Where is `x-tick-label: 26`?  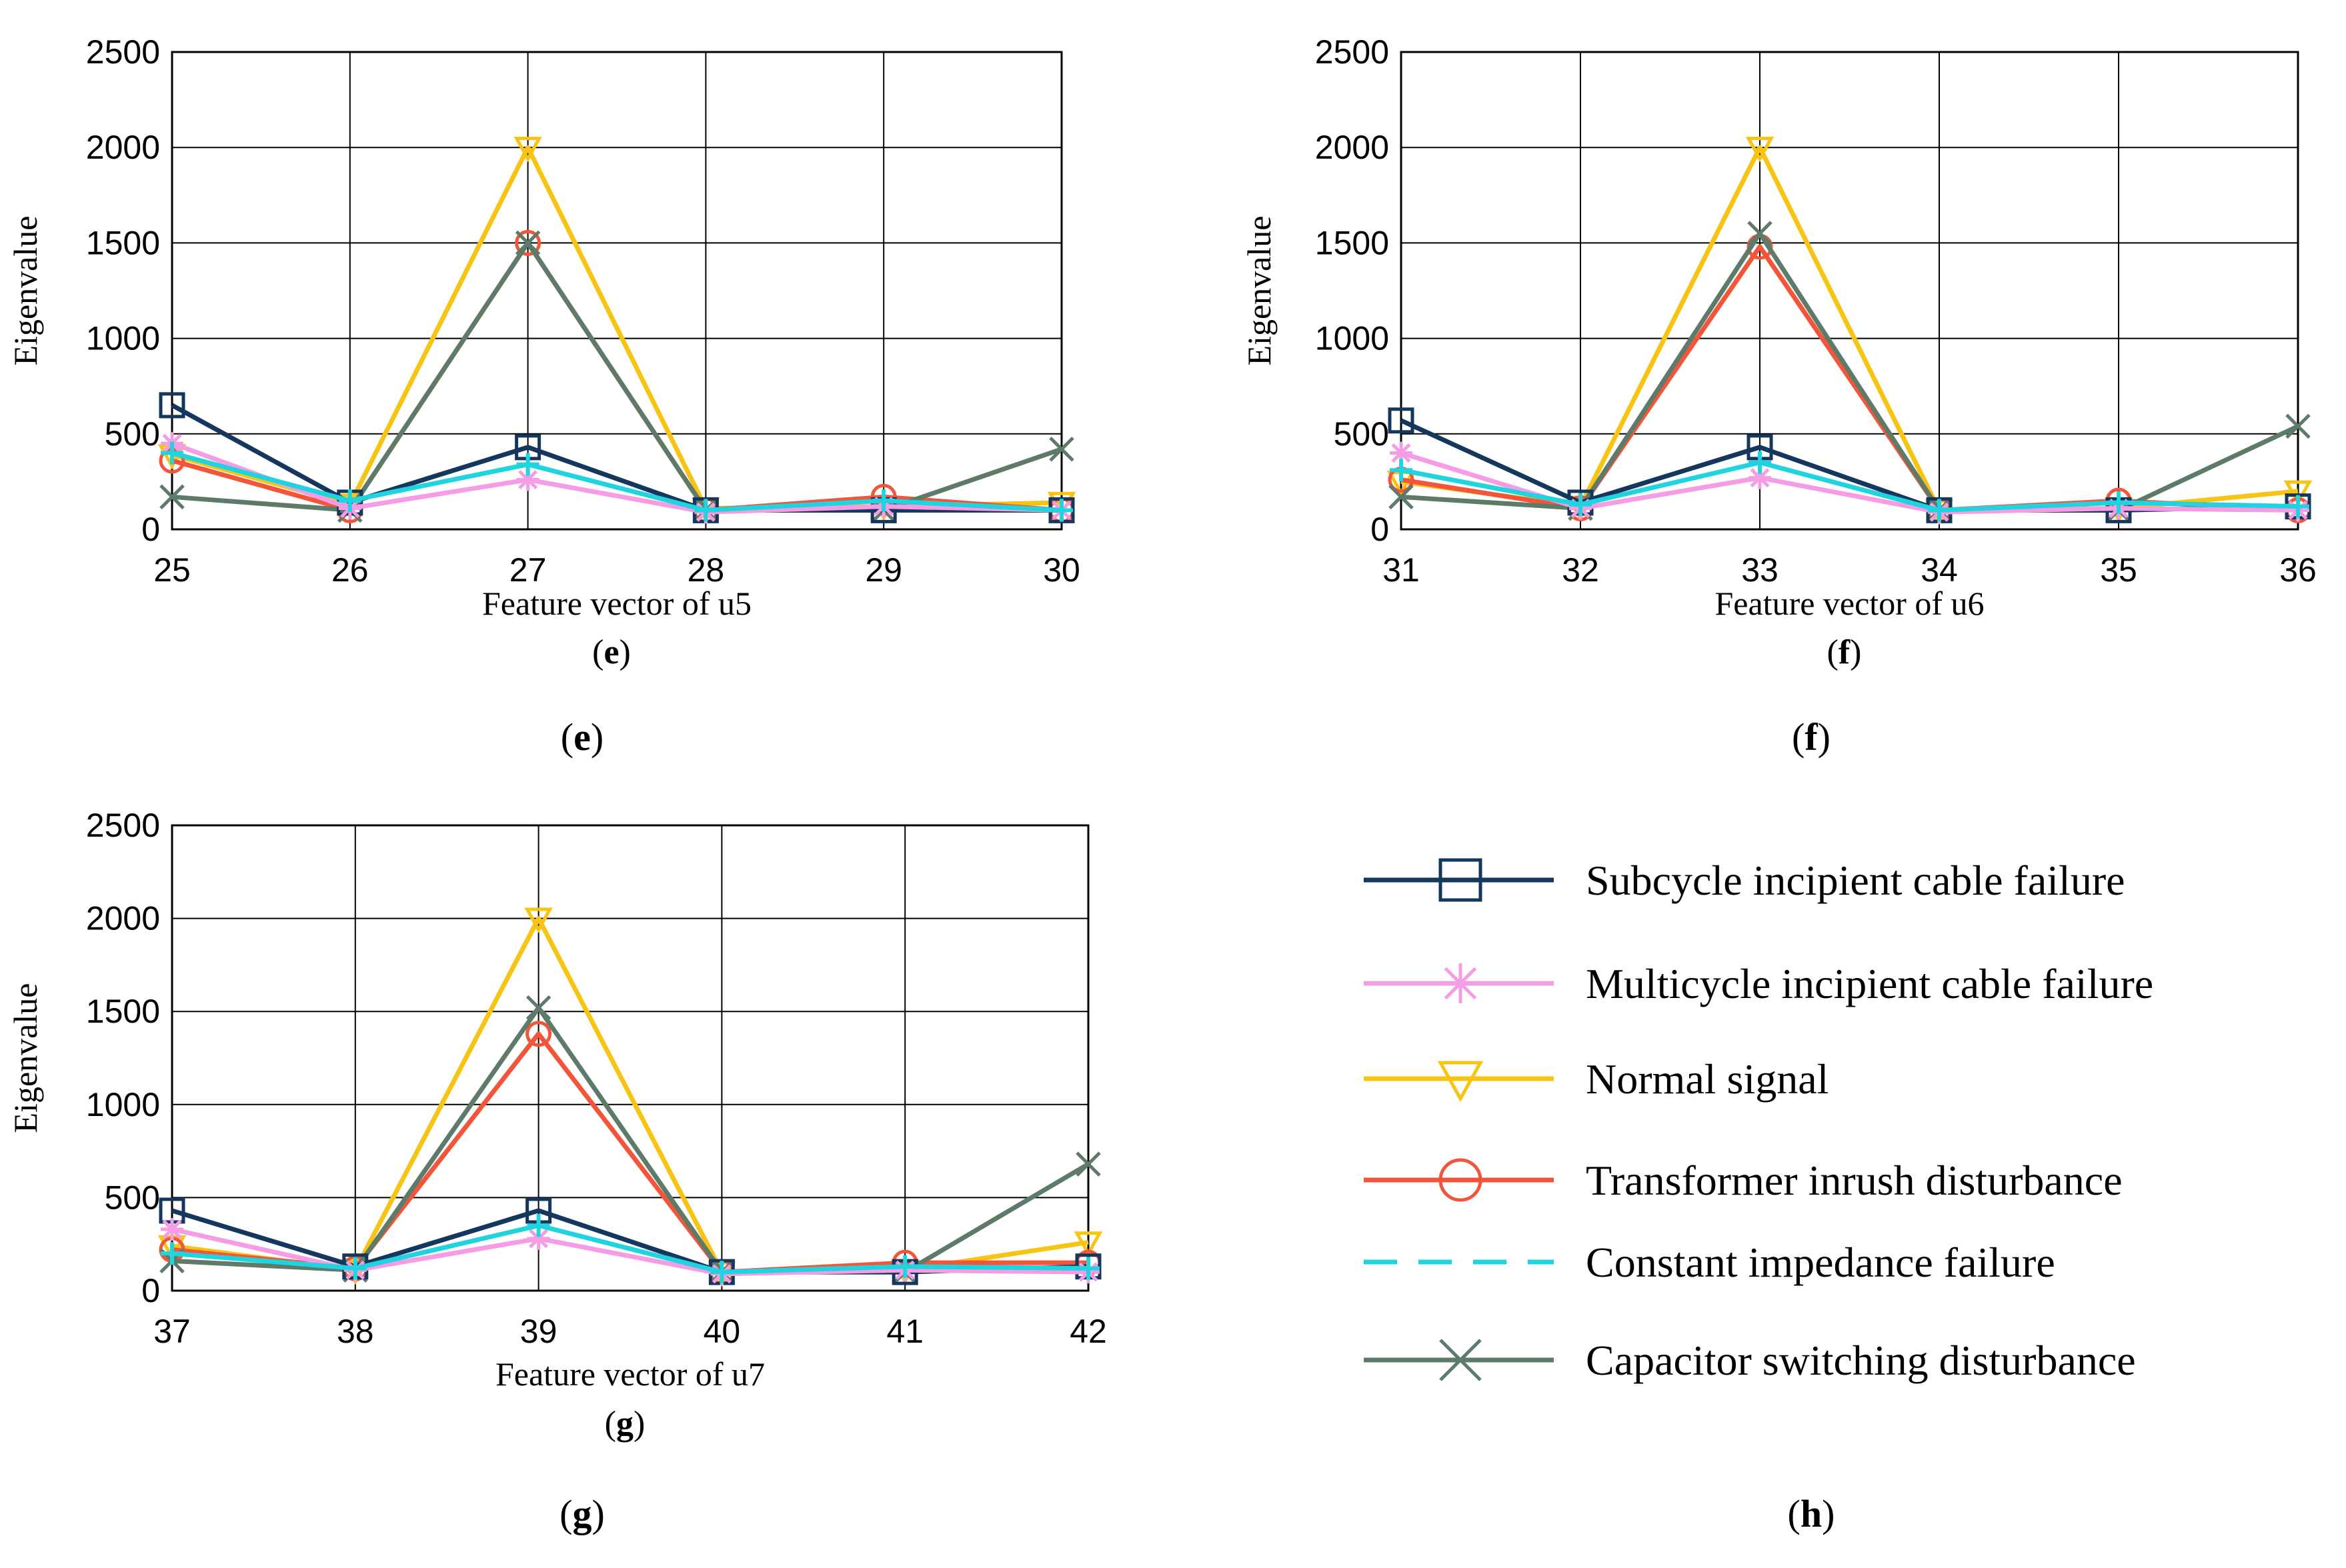 x-tick-label: 26 is located at coordinates (350, 570).